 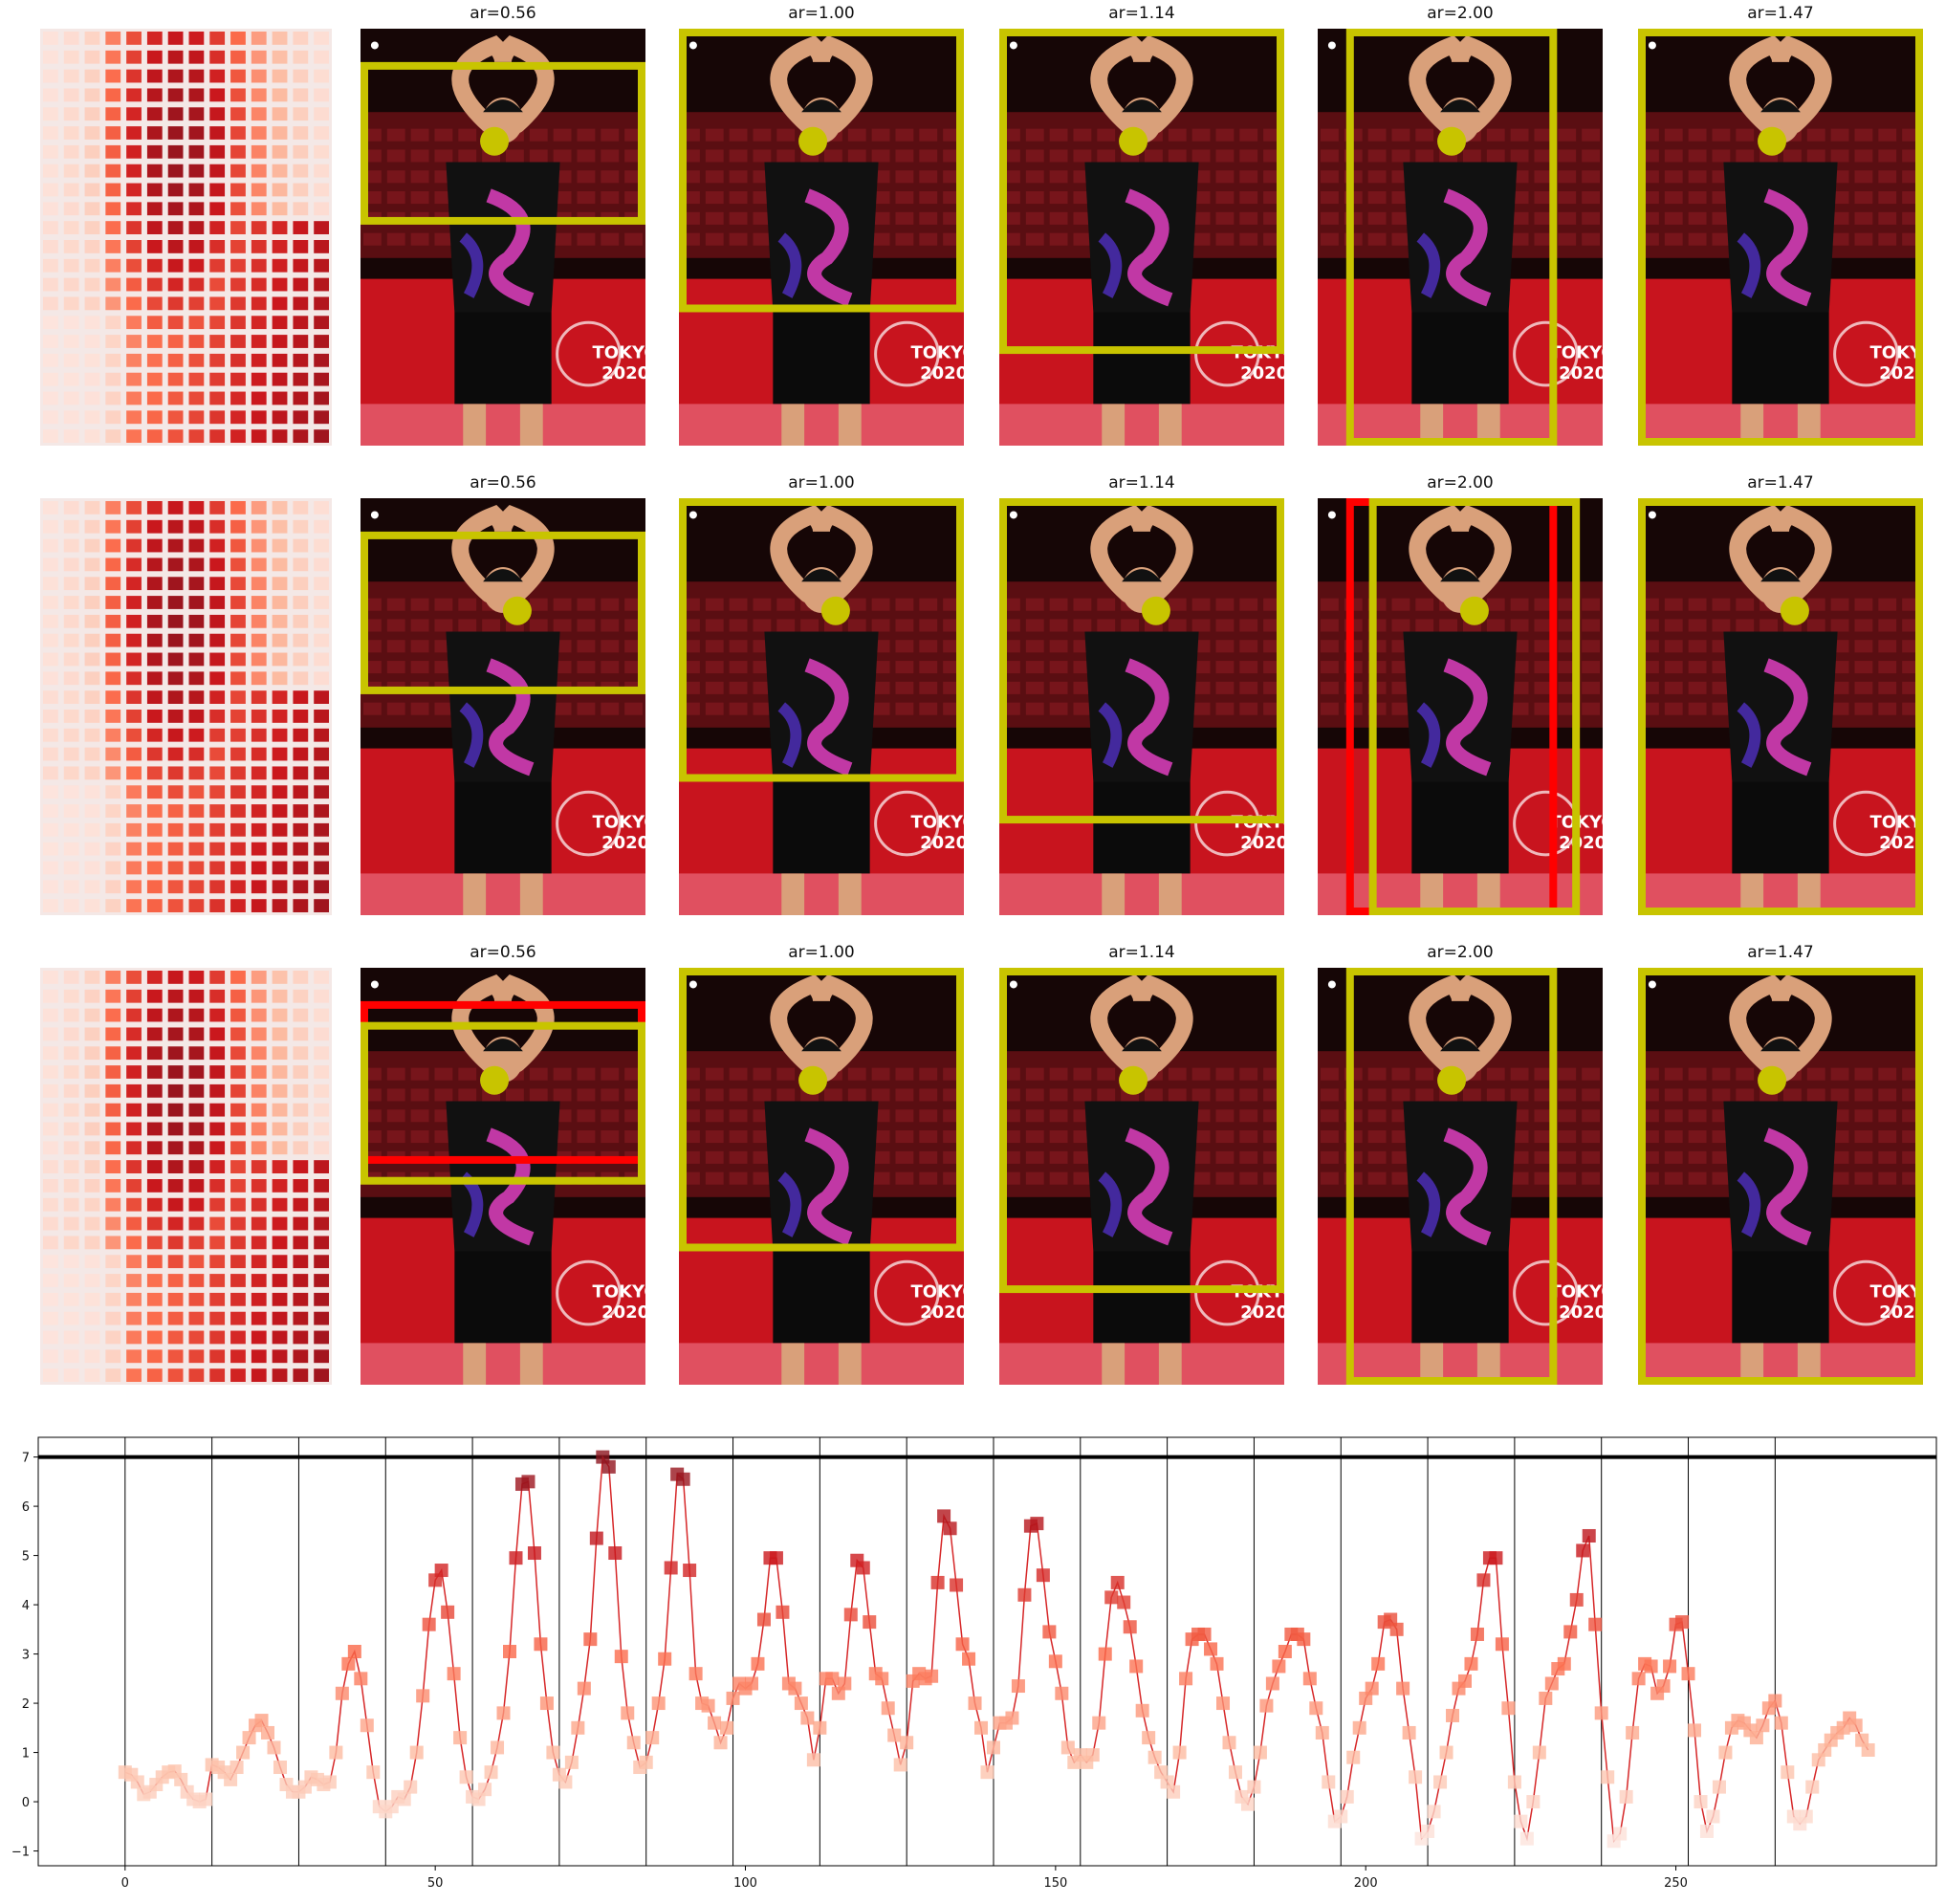 What do you see at coordinates (1780, 14) in the screenshot?
I see `panel-title: ar=1.47` at bounding box center [1780, 14].